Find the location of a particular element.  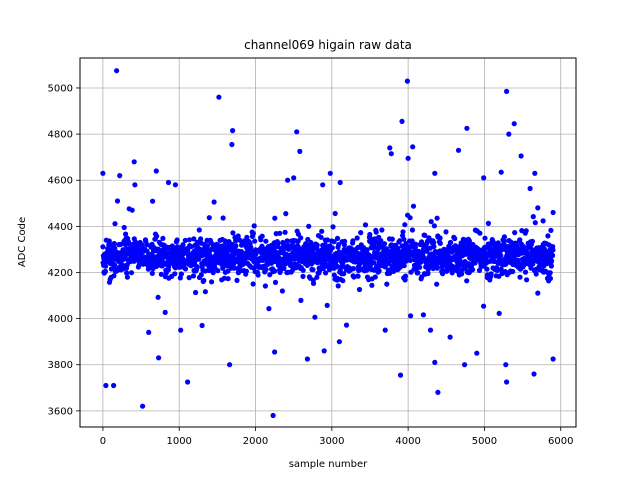

y-axis-ticks: 3600 3800 4000 4200 4400 4600 4800 5000 is located at coordinates (64, 250).